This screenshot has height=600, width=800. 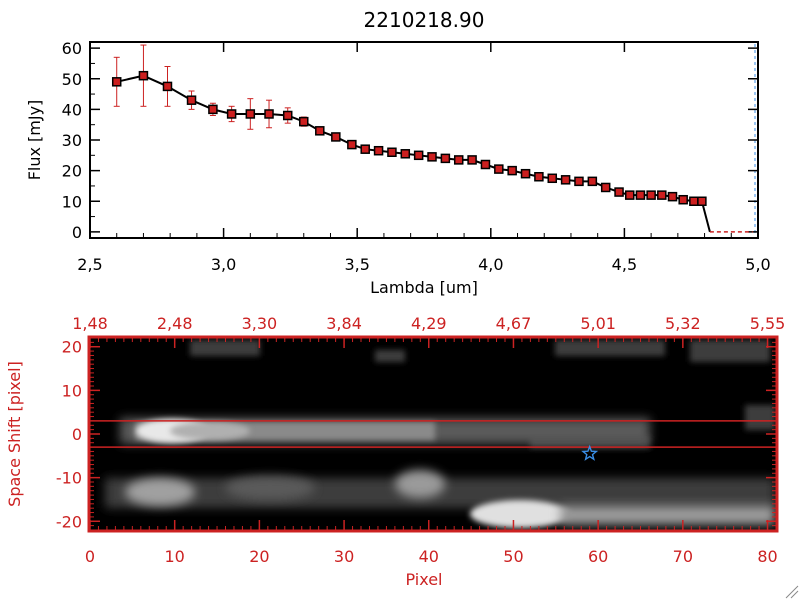 I want to click on x-tick-label: 40, so click(x=429, y=556).